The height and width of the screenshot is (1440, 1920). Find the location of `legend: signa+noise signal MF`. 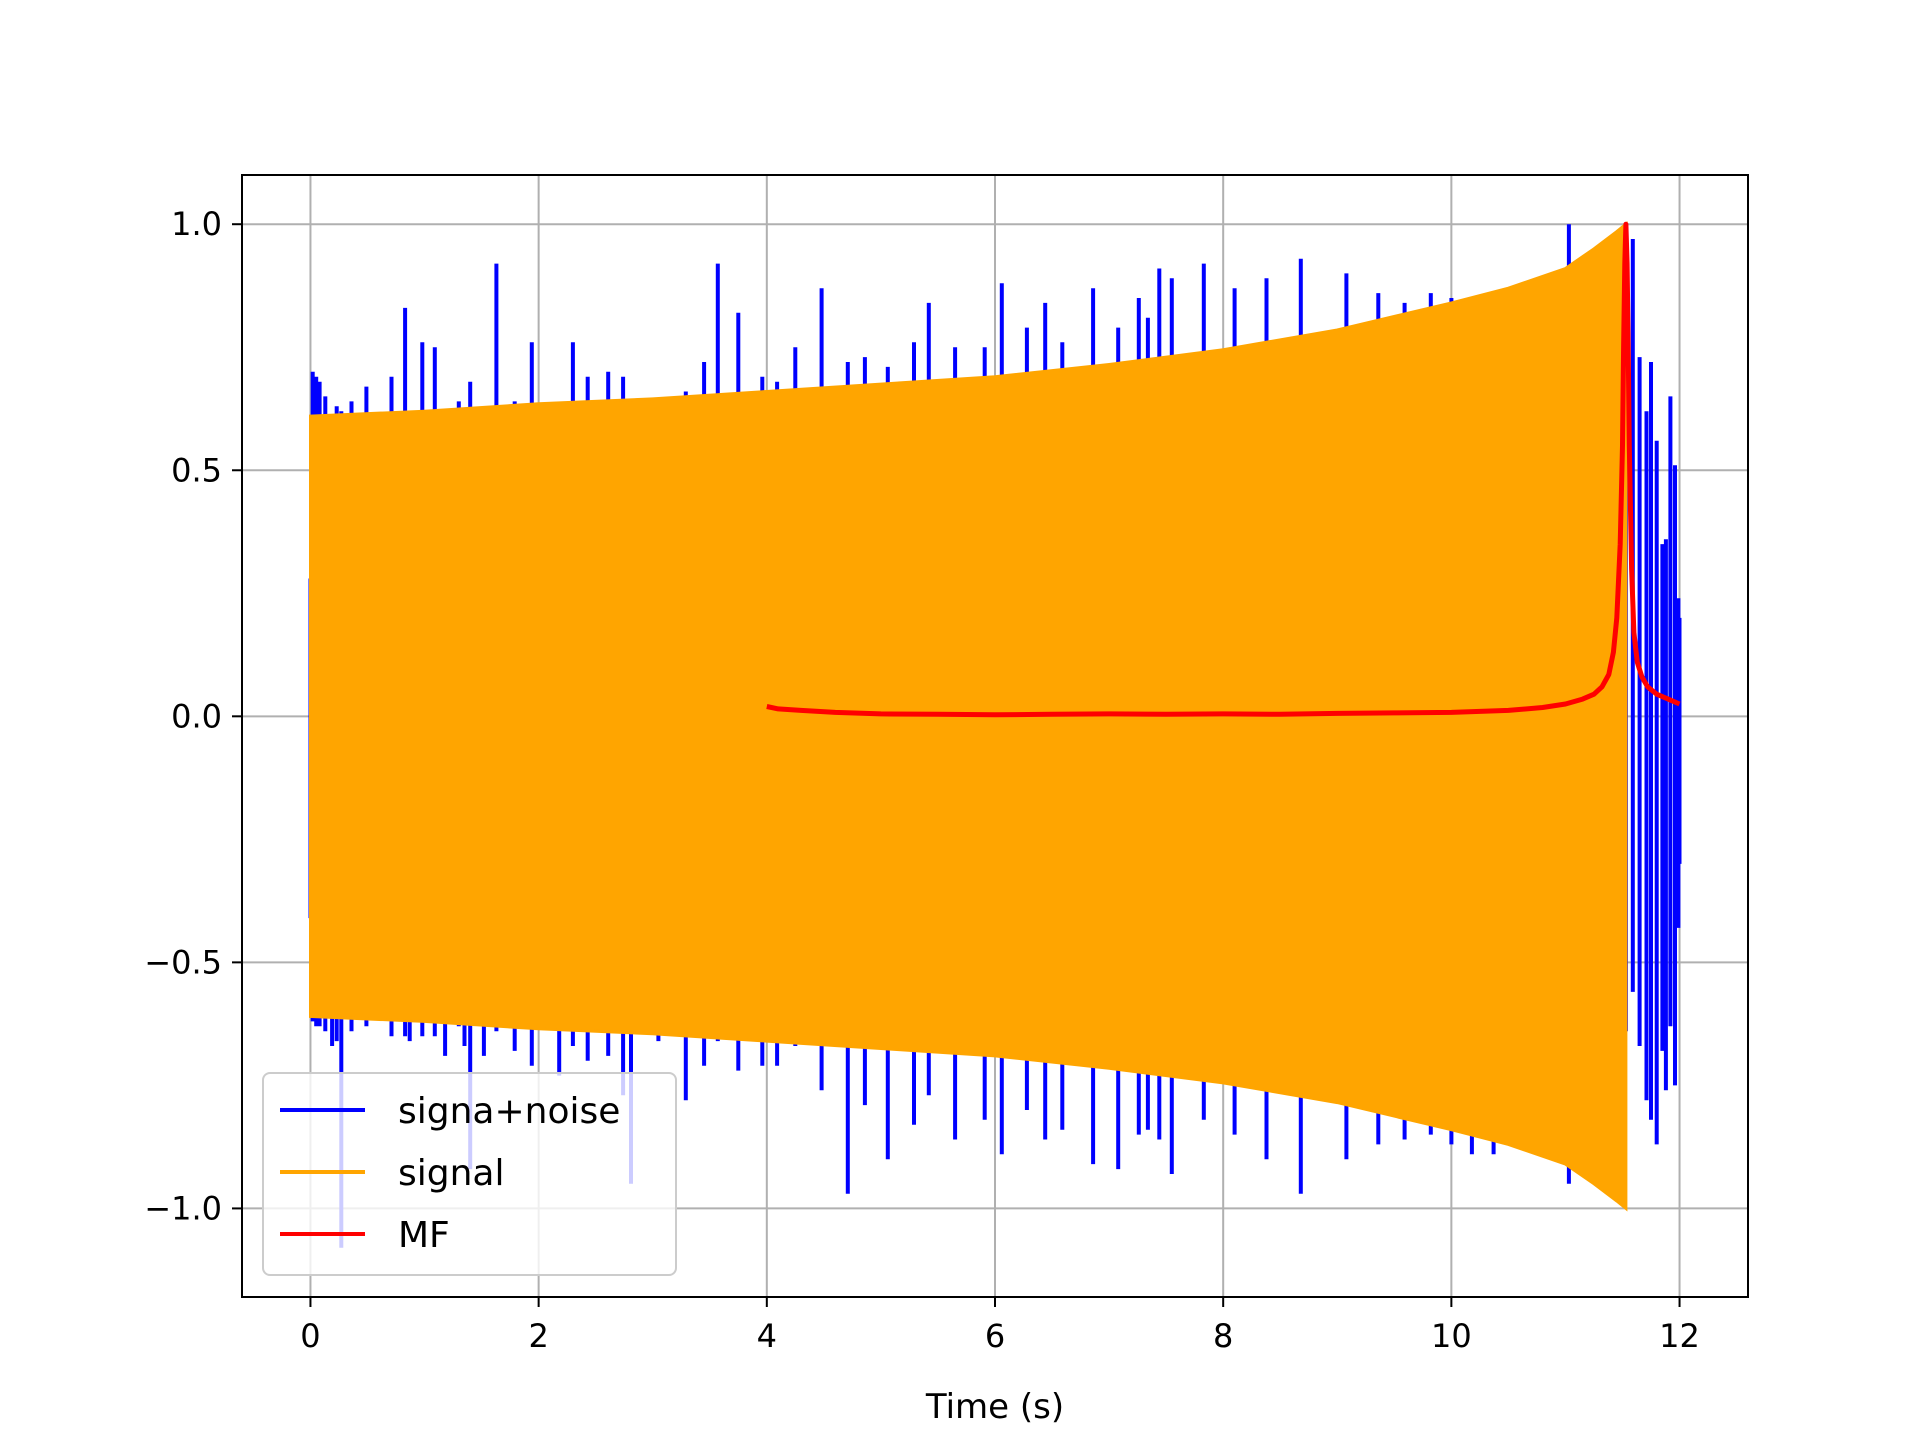

legend: signa+noise signal MF is located at coordinates (469, 1174).